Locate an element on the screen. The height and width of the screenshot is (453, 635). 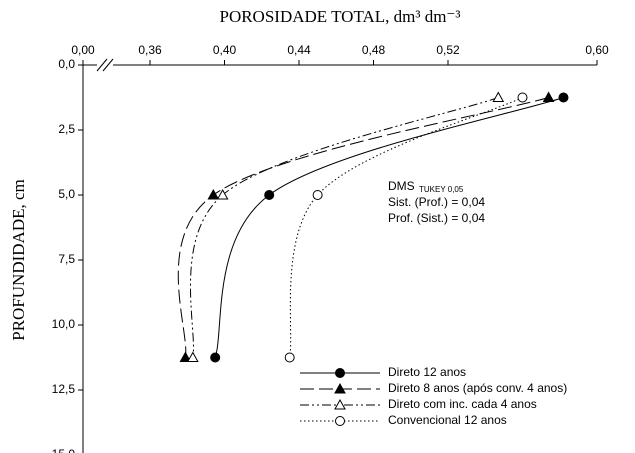
x-tick-label: 0,00 is located at coordinates (83, 50).